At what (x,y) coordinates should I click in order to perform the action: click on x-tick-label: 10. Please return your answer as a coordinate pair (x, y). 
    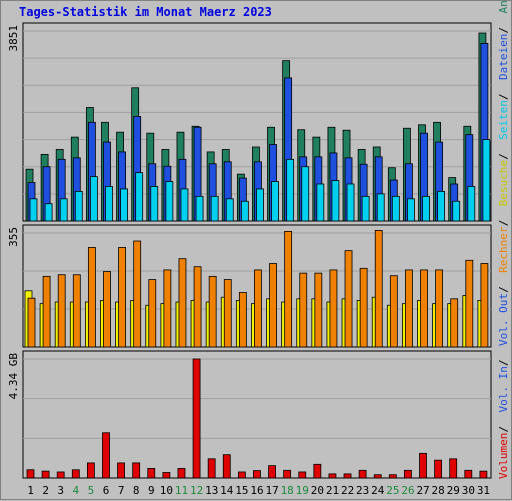
    Looking at the image, I should click on (166, 490).